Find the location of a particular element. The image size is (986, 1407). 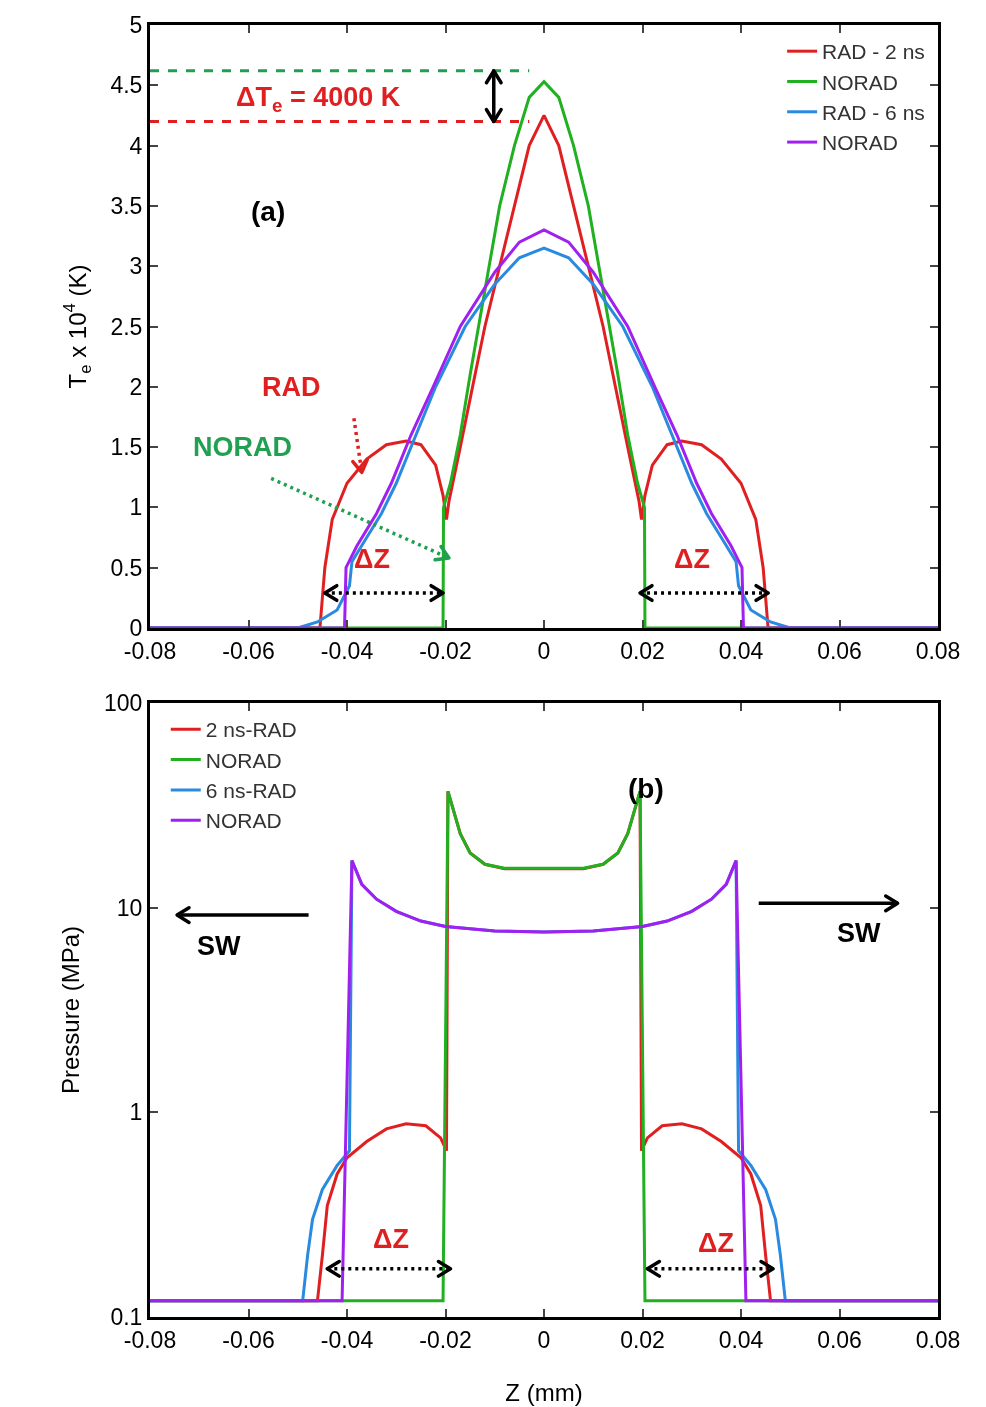

y-tick-label: 3.5 is located at coordinates (126, 205).